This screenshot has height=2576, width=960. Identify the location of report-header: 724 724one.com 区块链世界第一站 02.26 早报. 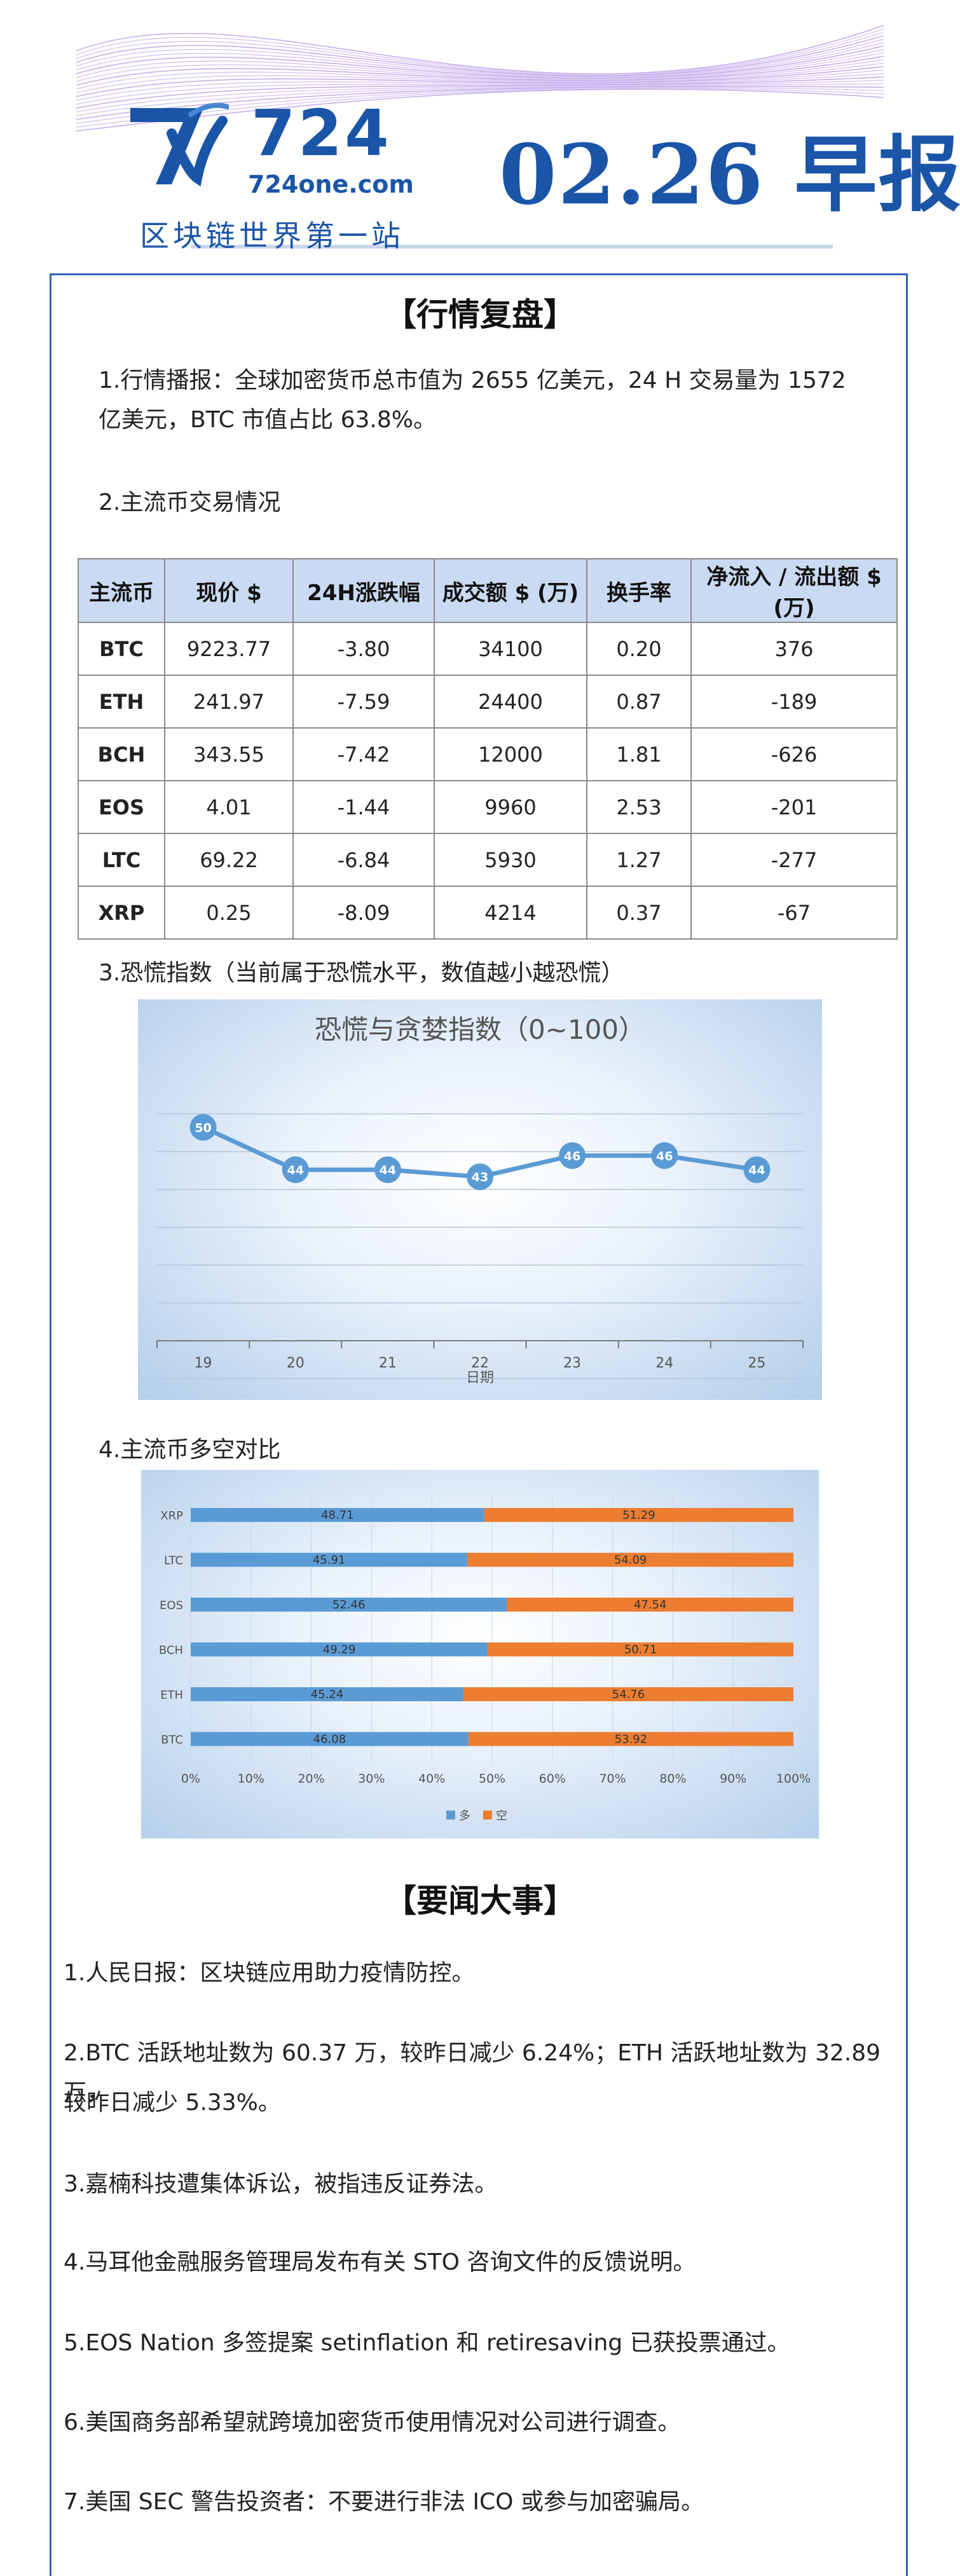
(480, 133).